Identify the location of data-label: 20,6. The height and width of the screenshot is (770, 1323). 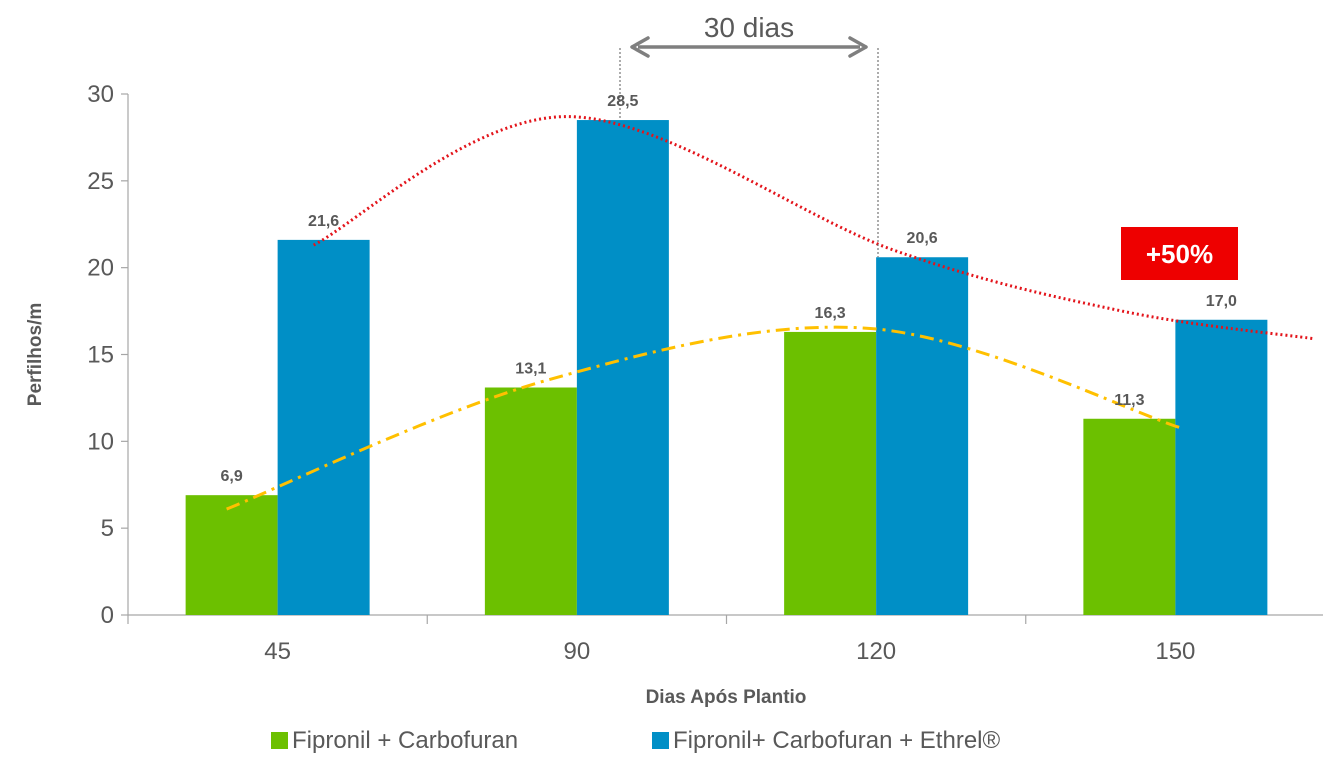
(922, 238).